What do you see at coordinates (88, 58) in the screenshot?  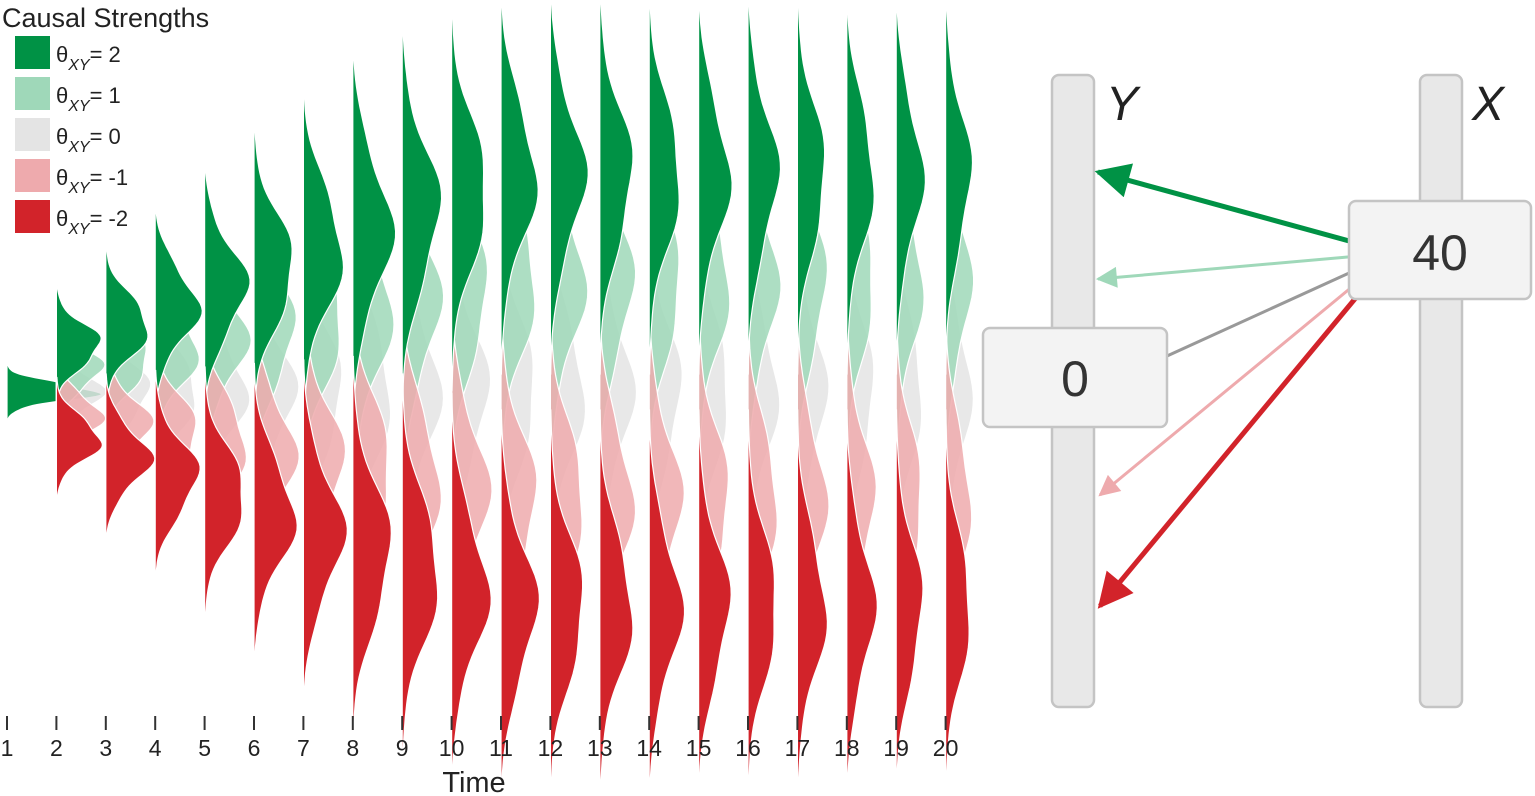 I see `legend-label: θXY= 2` at bounding box center [88, 58].